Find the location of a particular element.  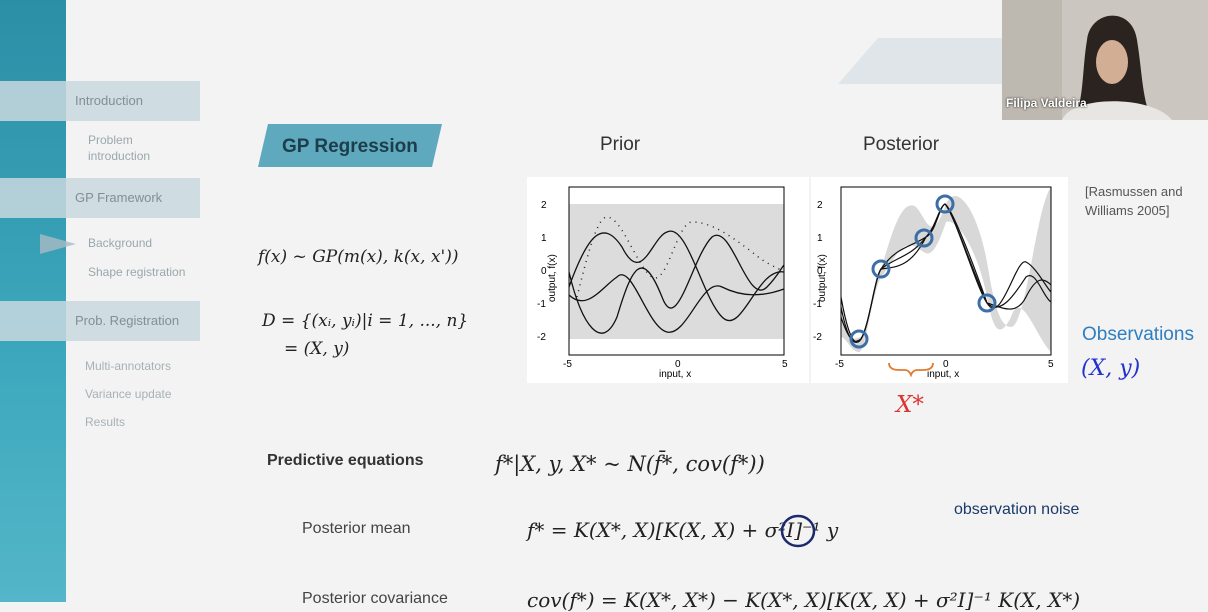

decorative-banner-shape is located at coordinates (923, 61).